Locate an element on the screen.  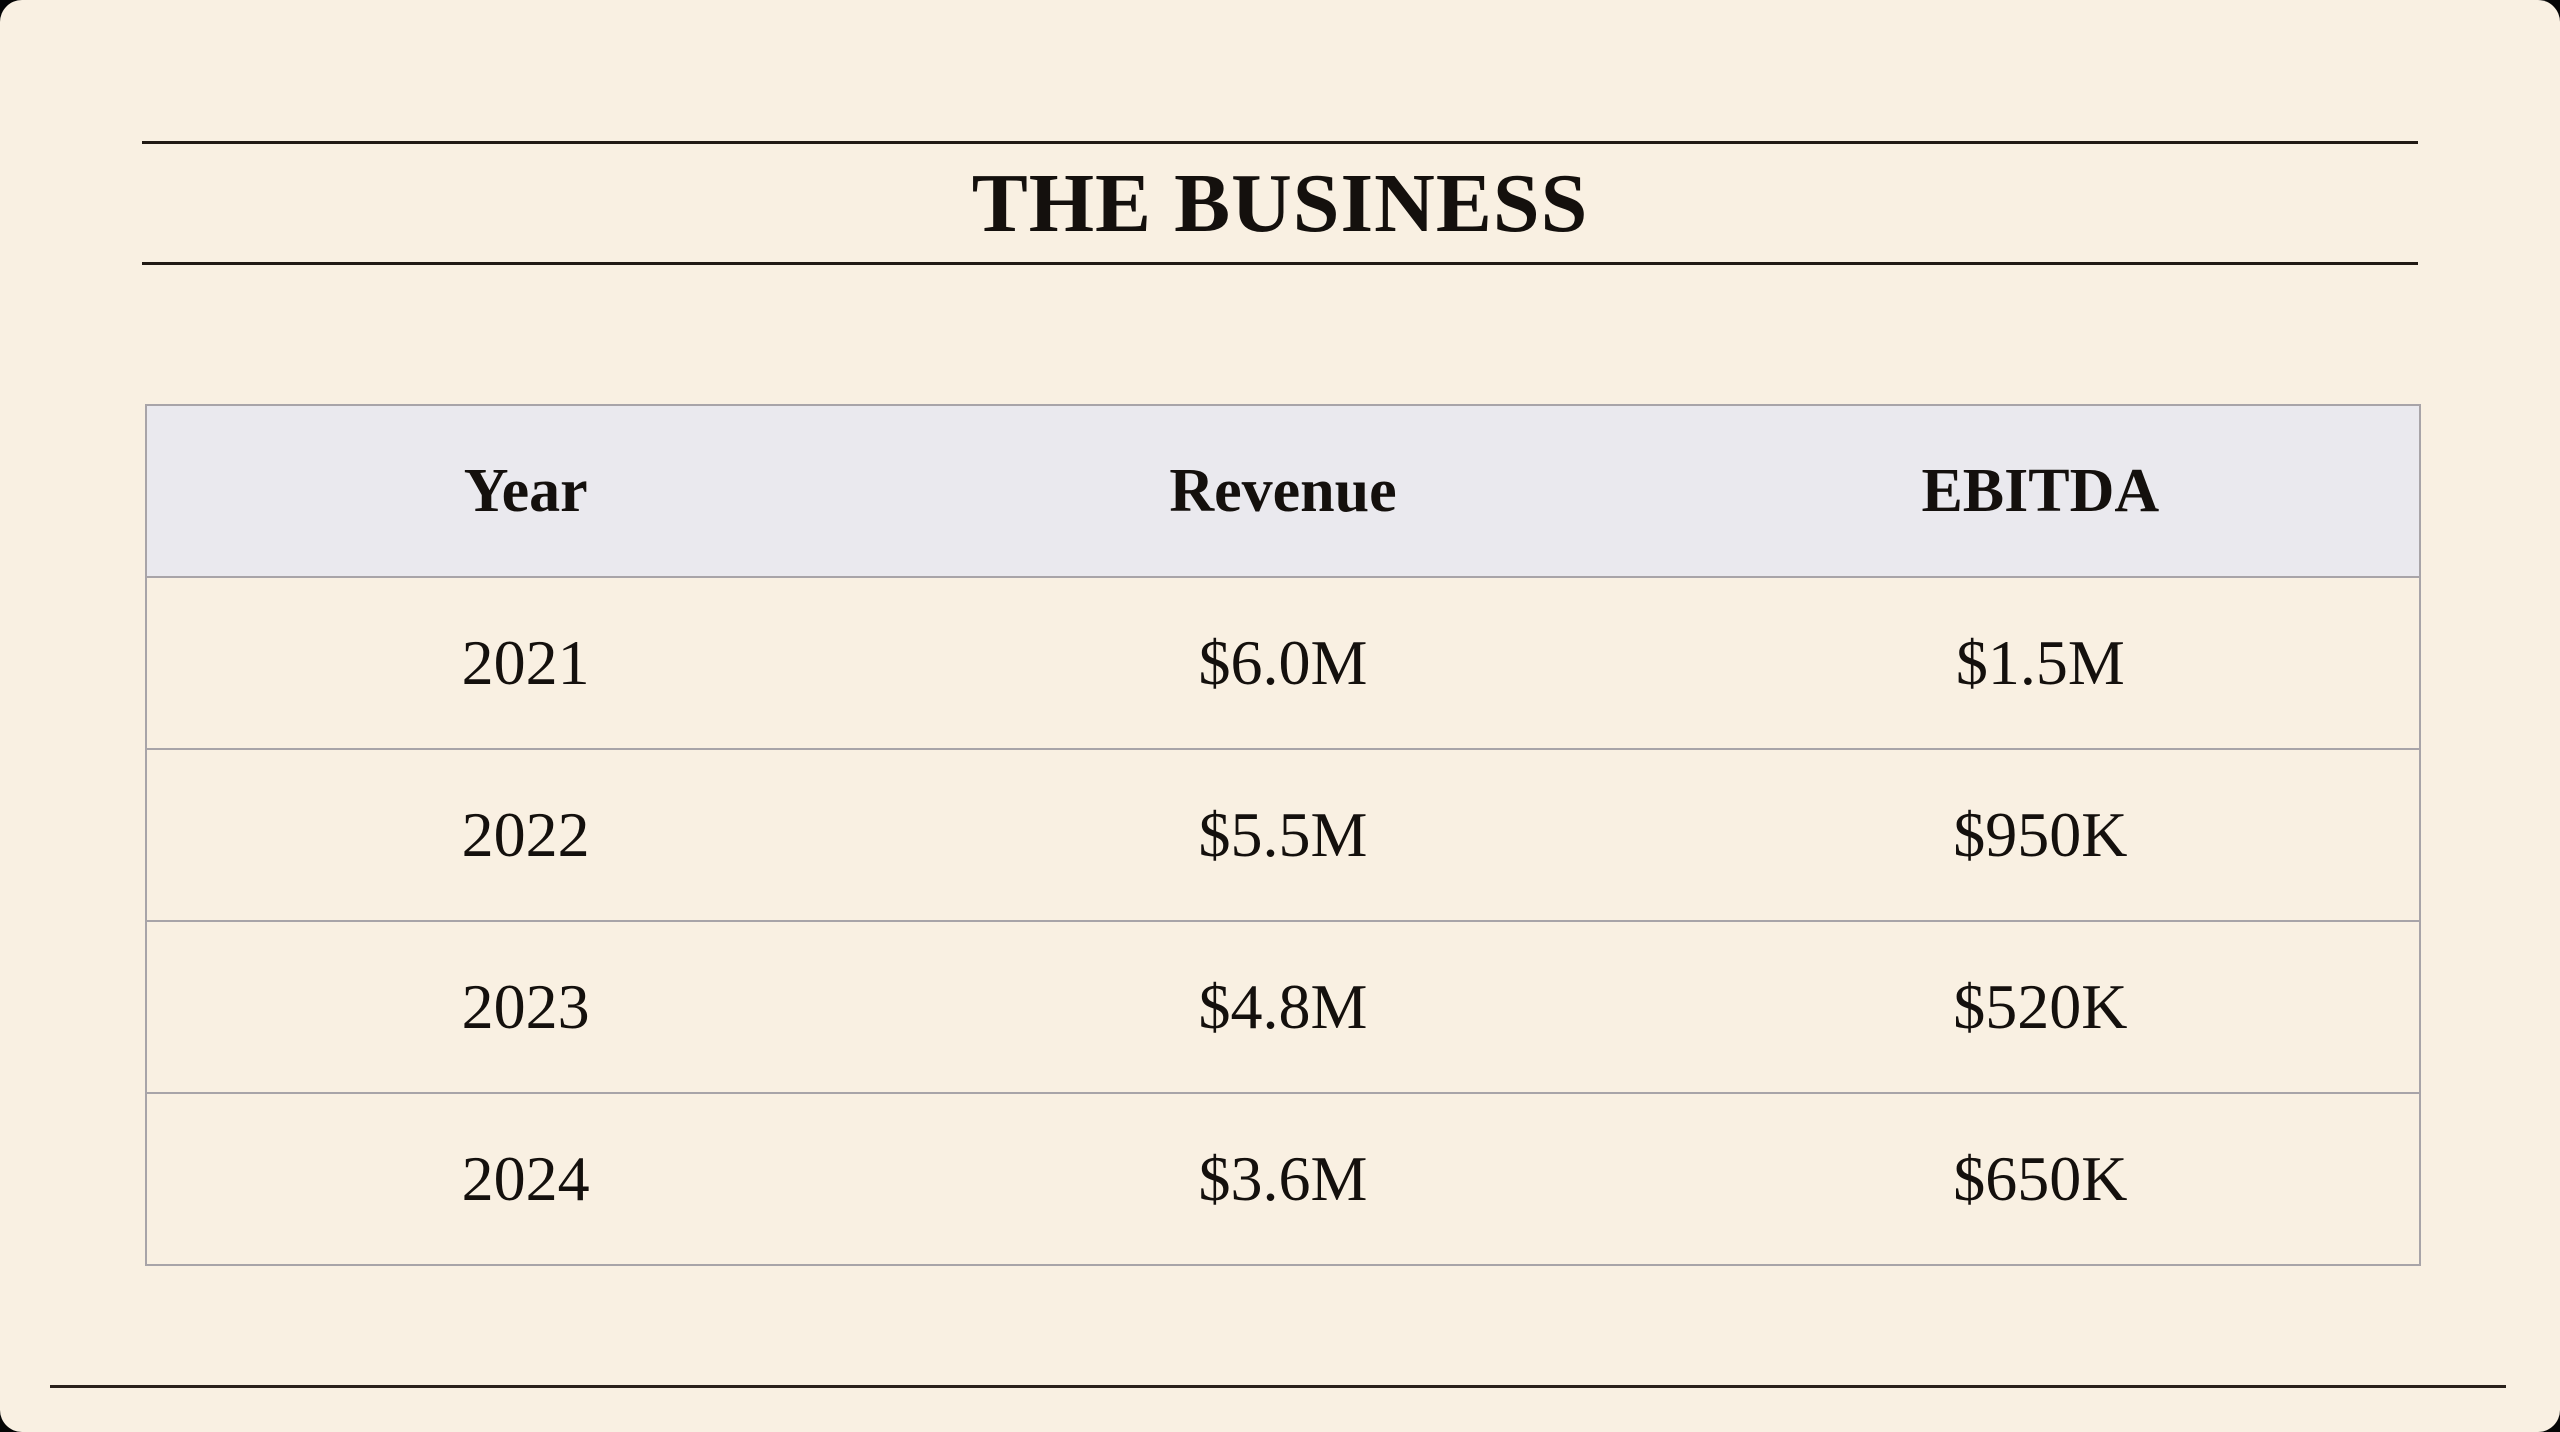
title-block: THE BUSINESS is located at coordinates (1280, 203).